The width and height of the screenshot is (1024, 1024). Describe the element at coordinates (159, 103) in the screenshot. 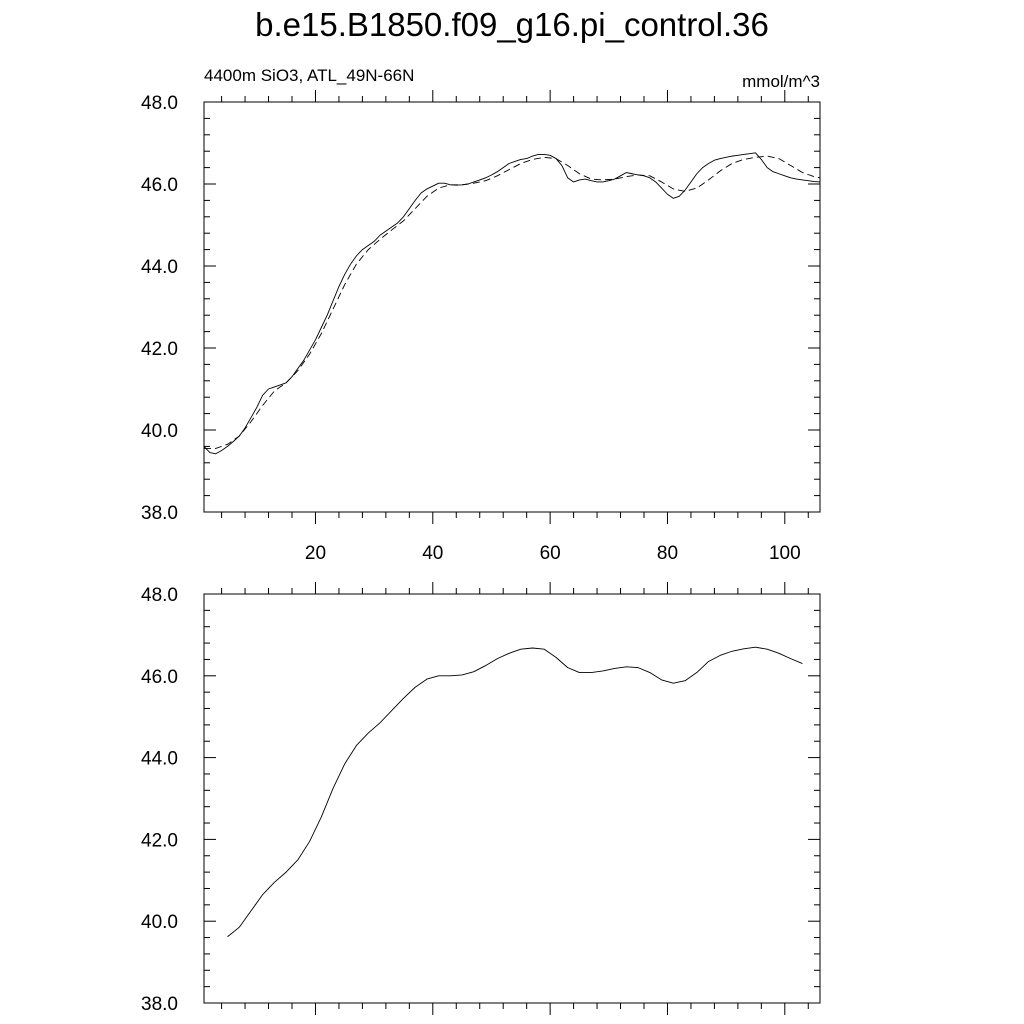

I see `top-y-tick-label: 48.0` at that location.